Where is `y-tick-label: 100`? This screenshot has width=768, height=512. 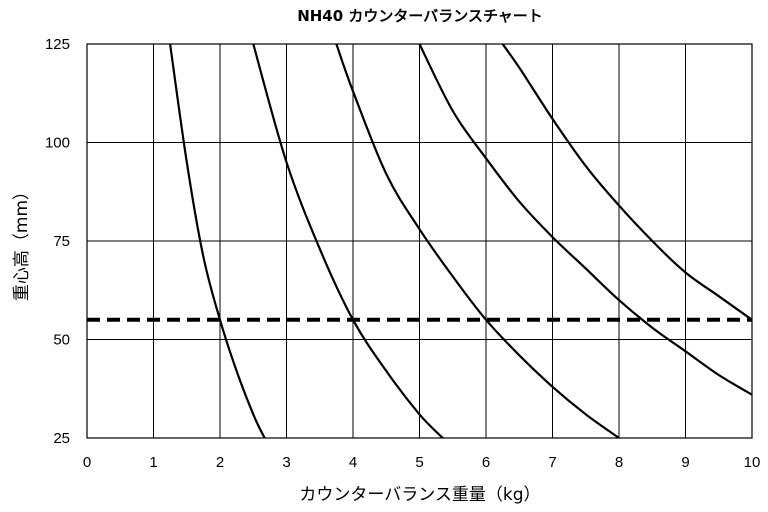
y-tick-label: 100 is located at coordinates (57, 143).